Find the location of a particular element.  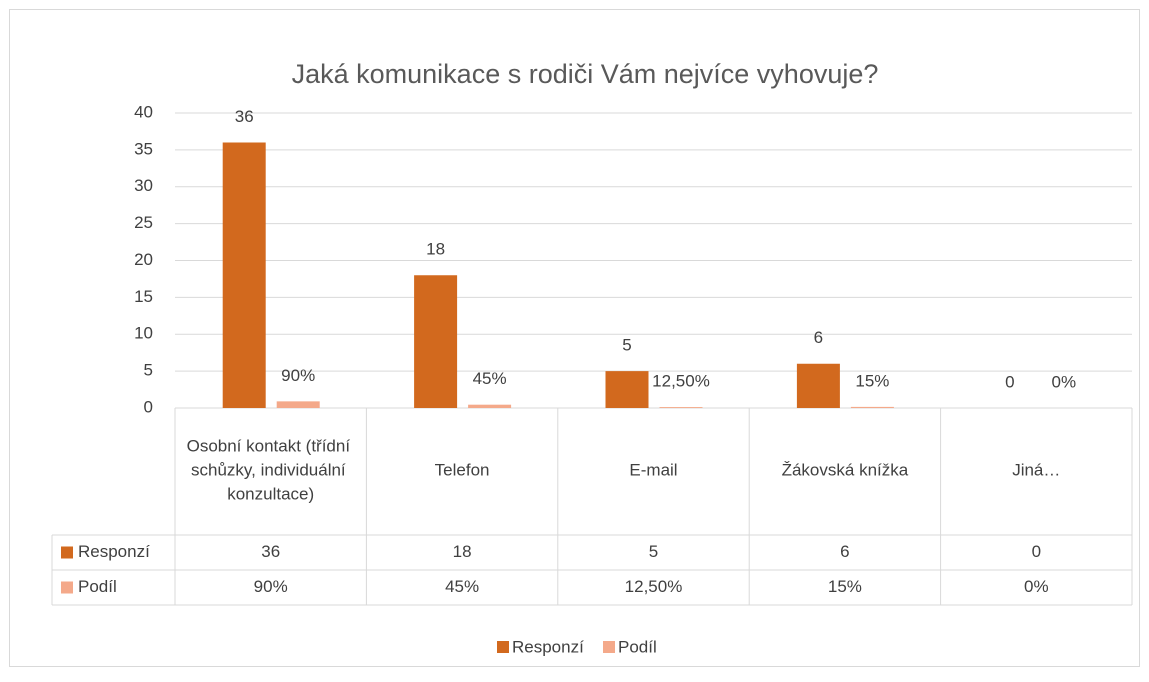

data-label: 45% is located at coordinates (490, 378).